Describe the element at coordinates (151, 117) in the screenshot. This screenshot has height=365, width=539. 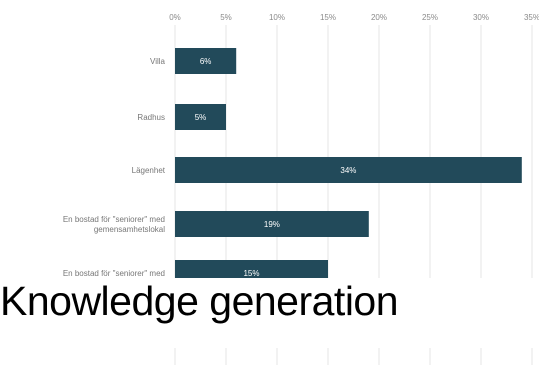
I see `category-label: Radhus` at that location.